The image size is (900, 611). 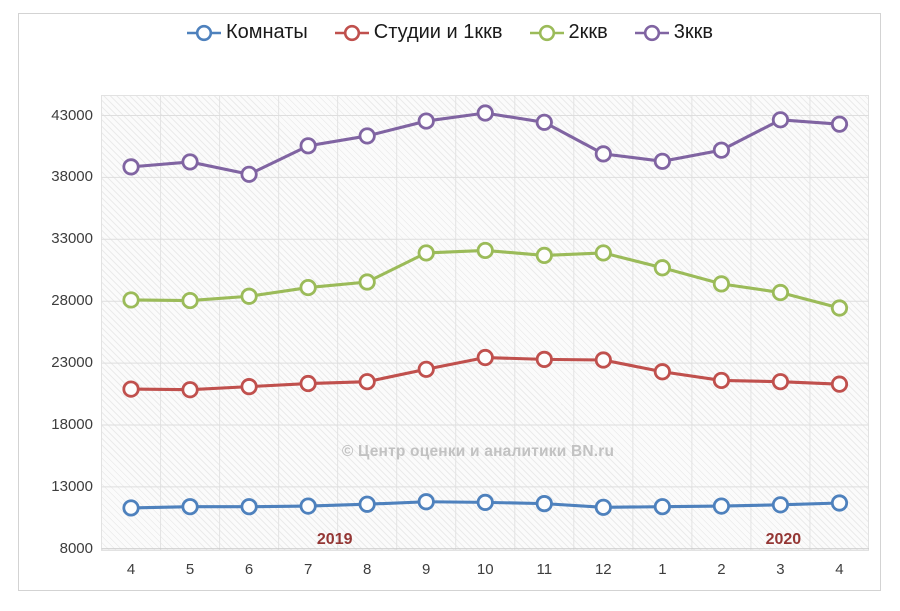 What do you see at coordinates (72, 177) in the screenshot?
I see `y-tick-label: 38000` at bounding box center [72, 177].